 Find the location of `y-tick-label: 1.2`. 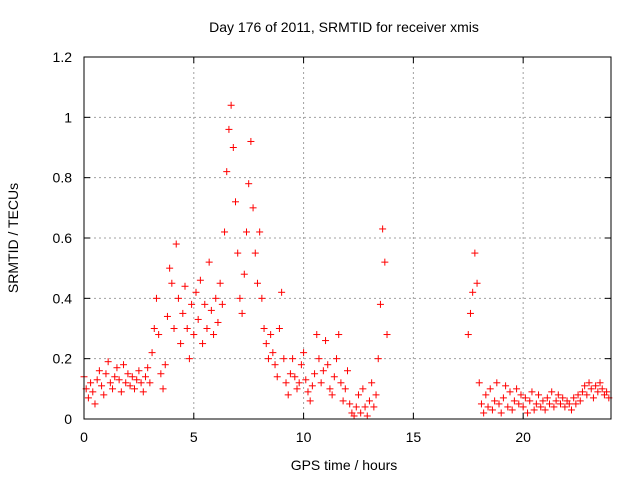

y-tick-label: 1.2 is located at coordinates (63, 57).